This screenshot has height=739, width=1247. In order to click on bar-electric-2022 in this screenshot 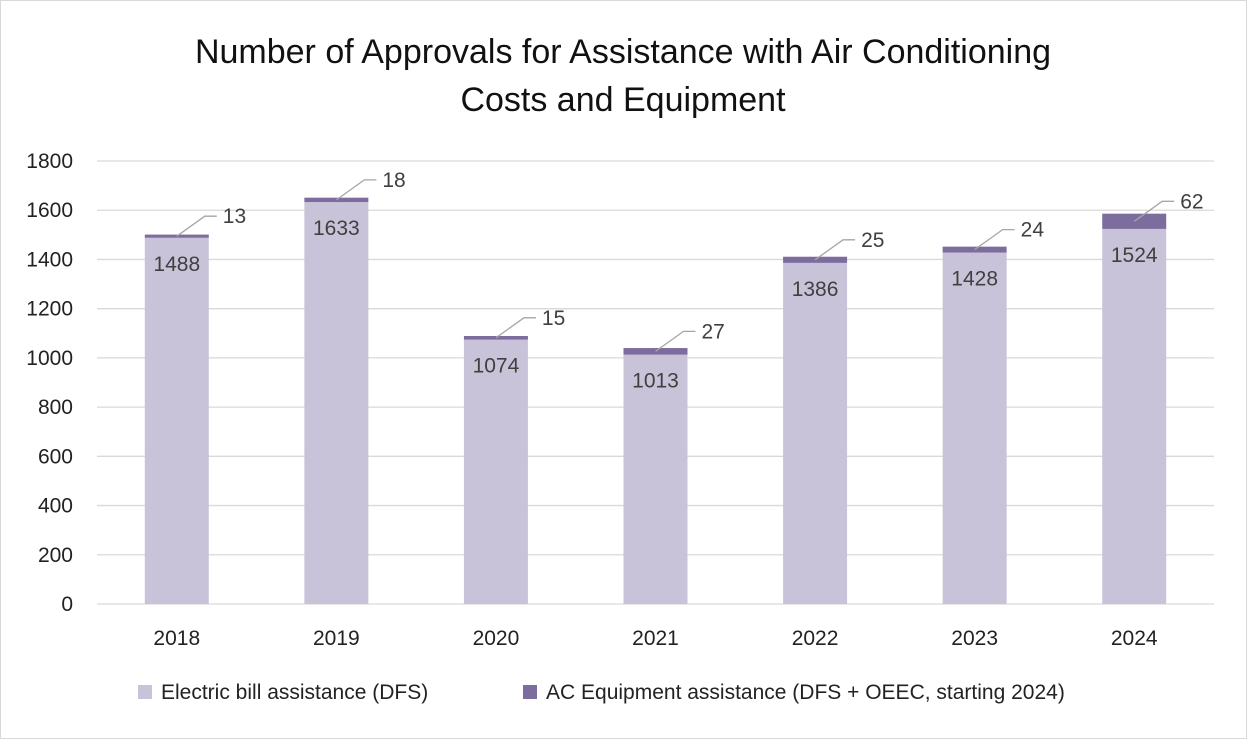, I will do `click(815, 433)`.